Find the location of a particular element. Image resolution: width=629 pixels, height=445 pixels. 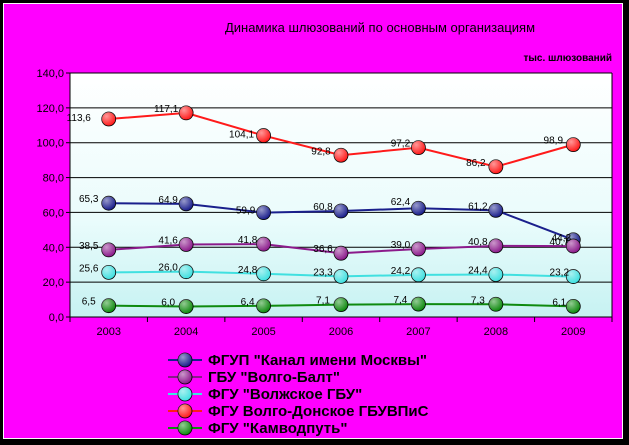

data-label: 40,7 is located at coordinates (560, 242).